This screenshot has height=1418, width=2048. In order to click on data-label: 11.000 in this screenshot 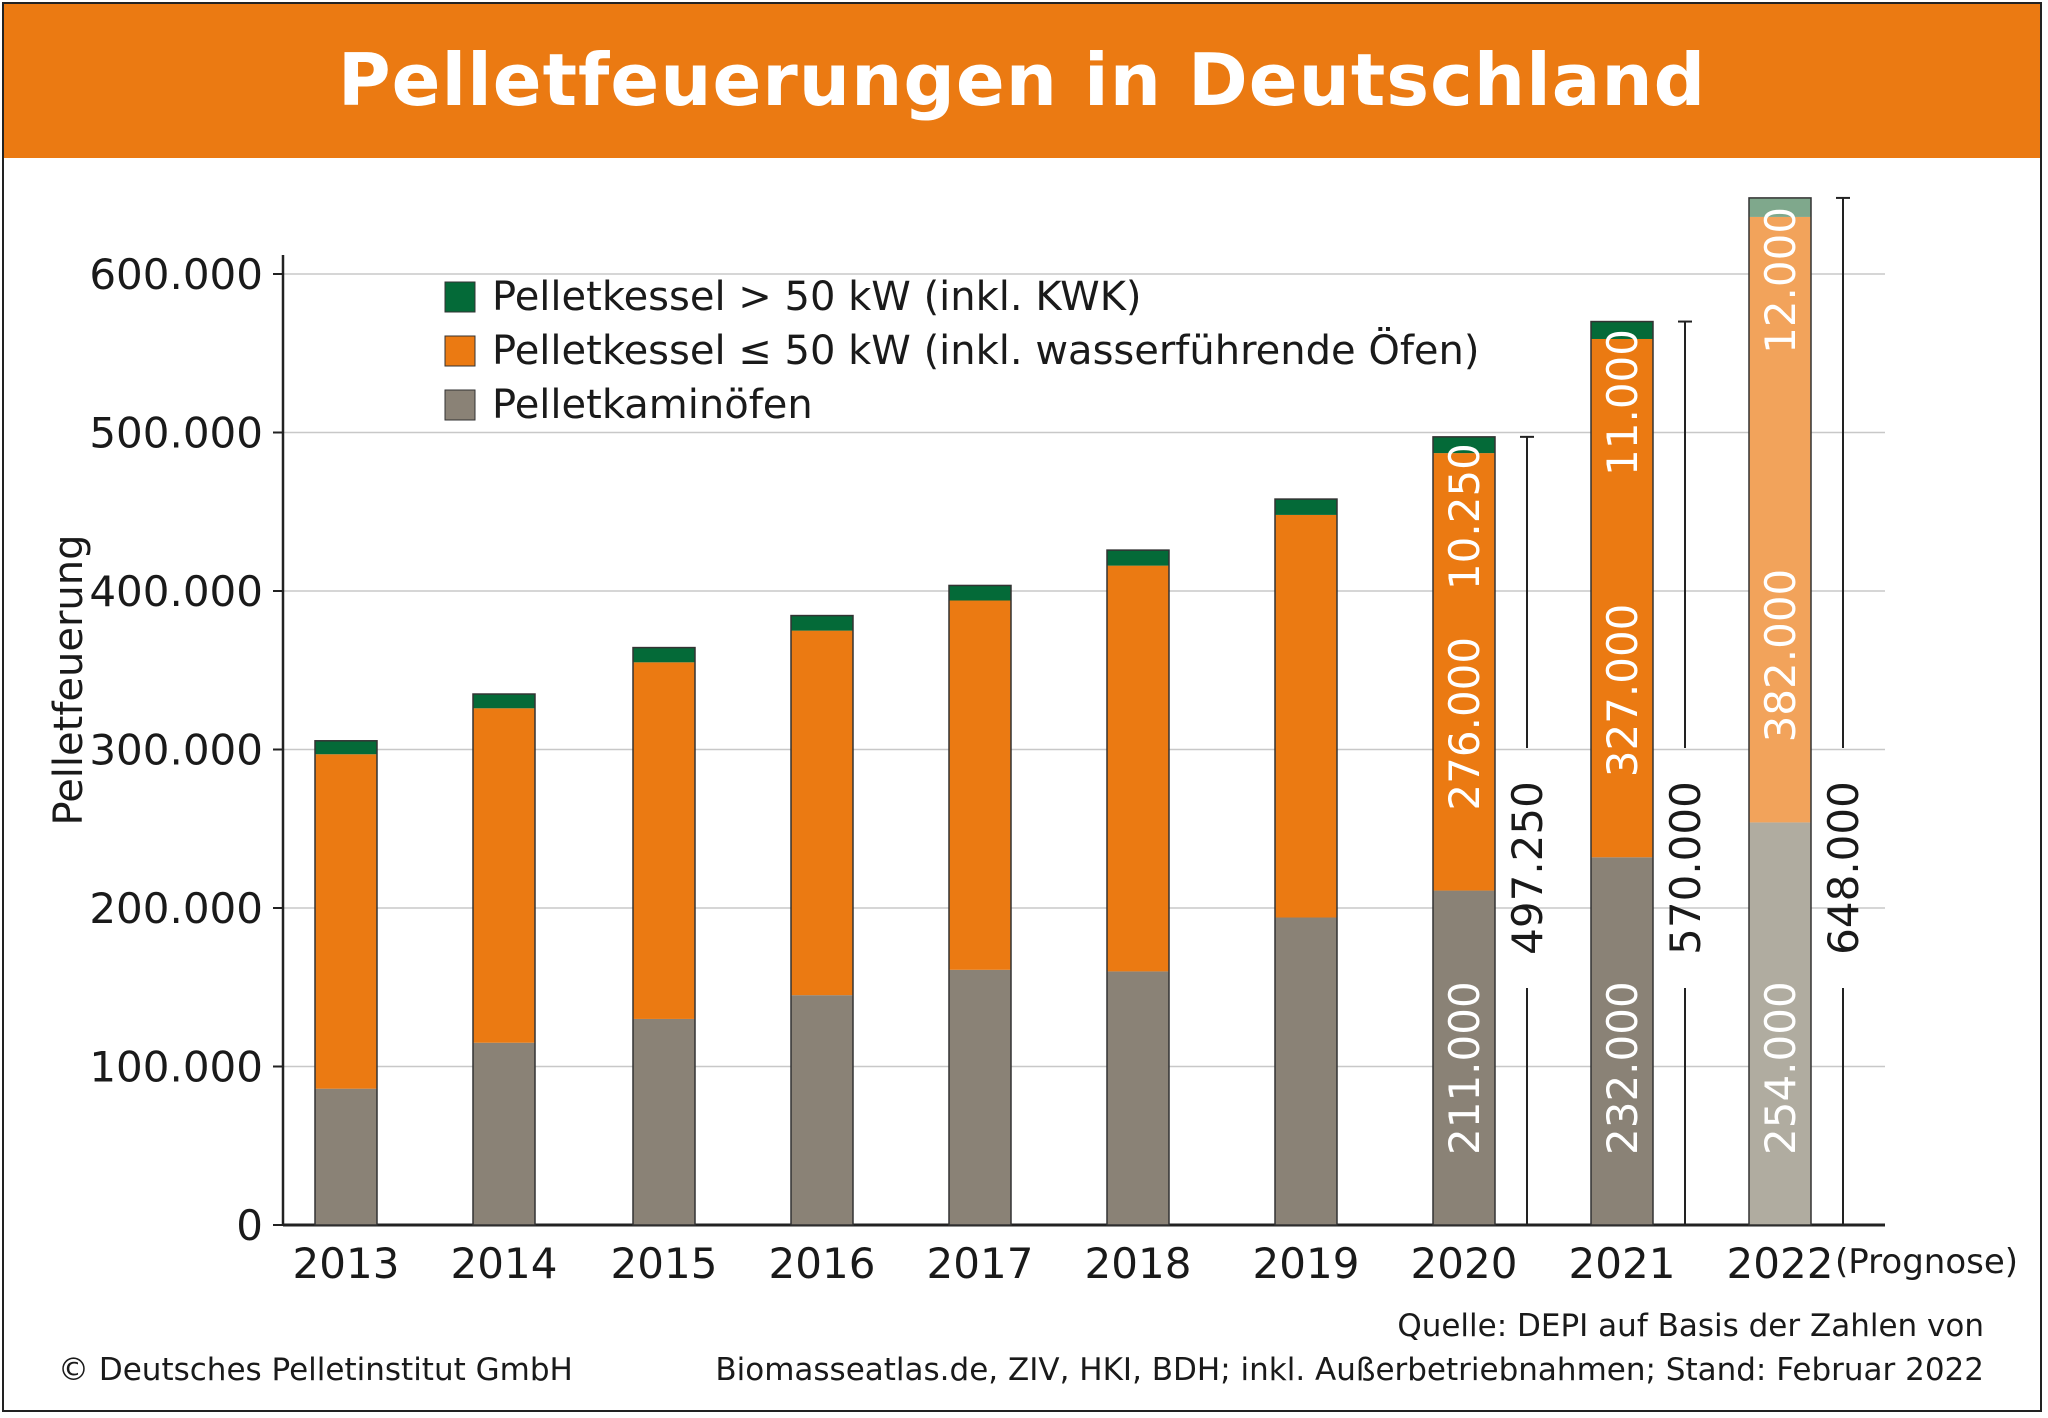, I will do `click(1622, 402)`.